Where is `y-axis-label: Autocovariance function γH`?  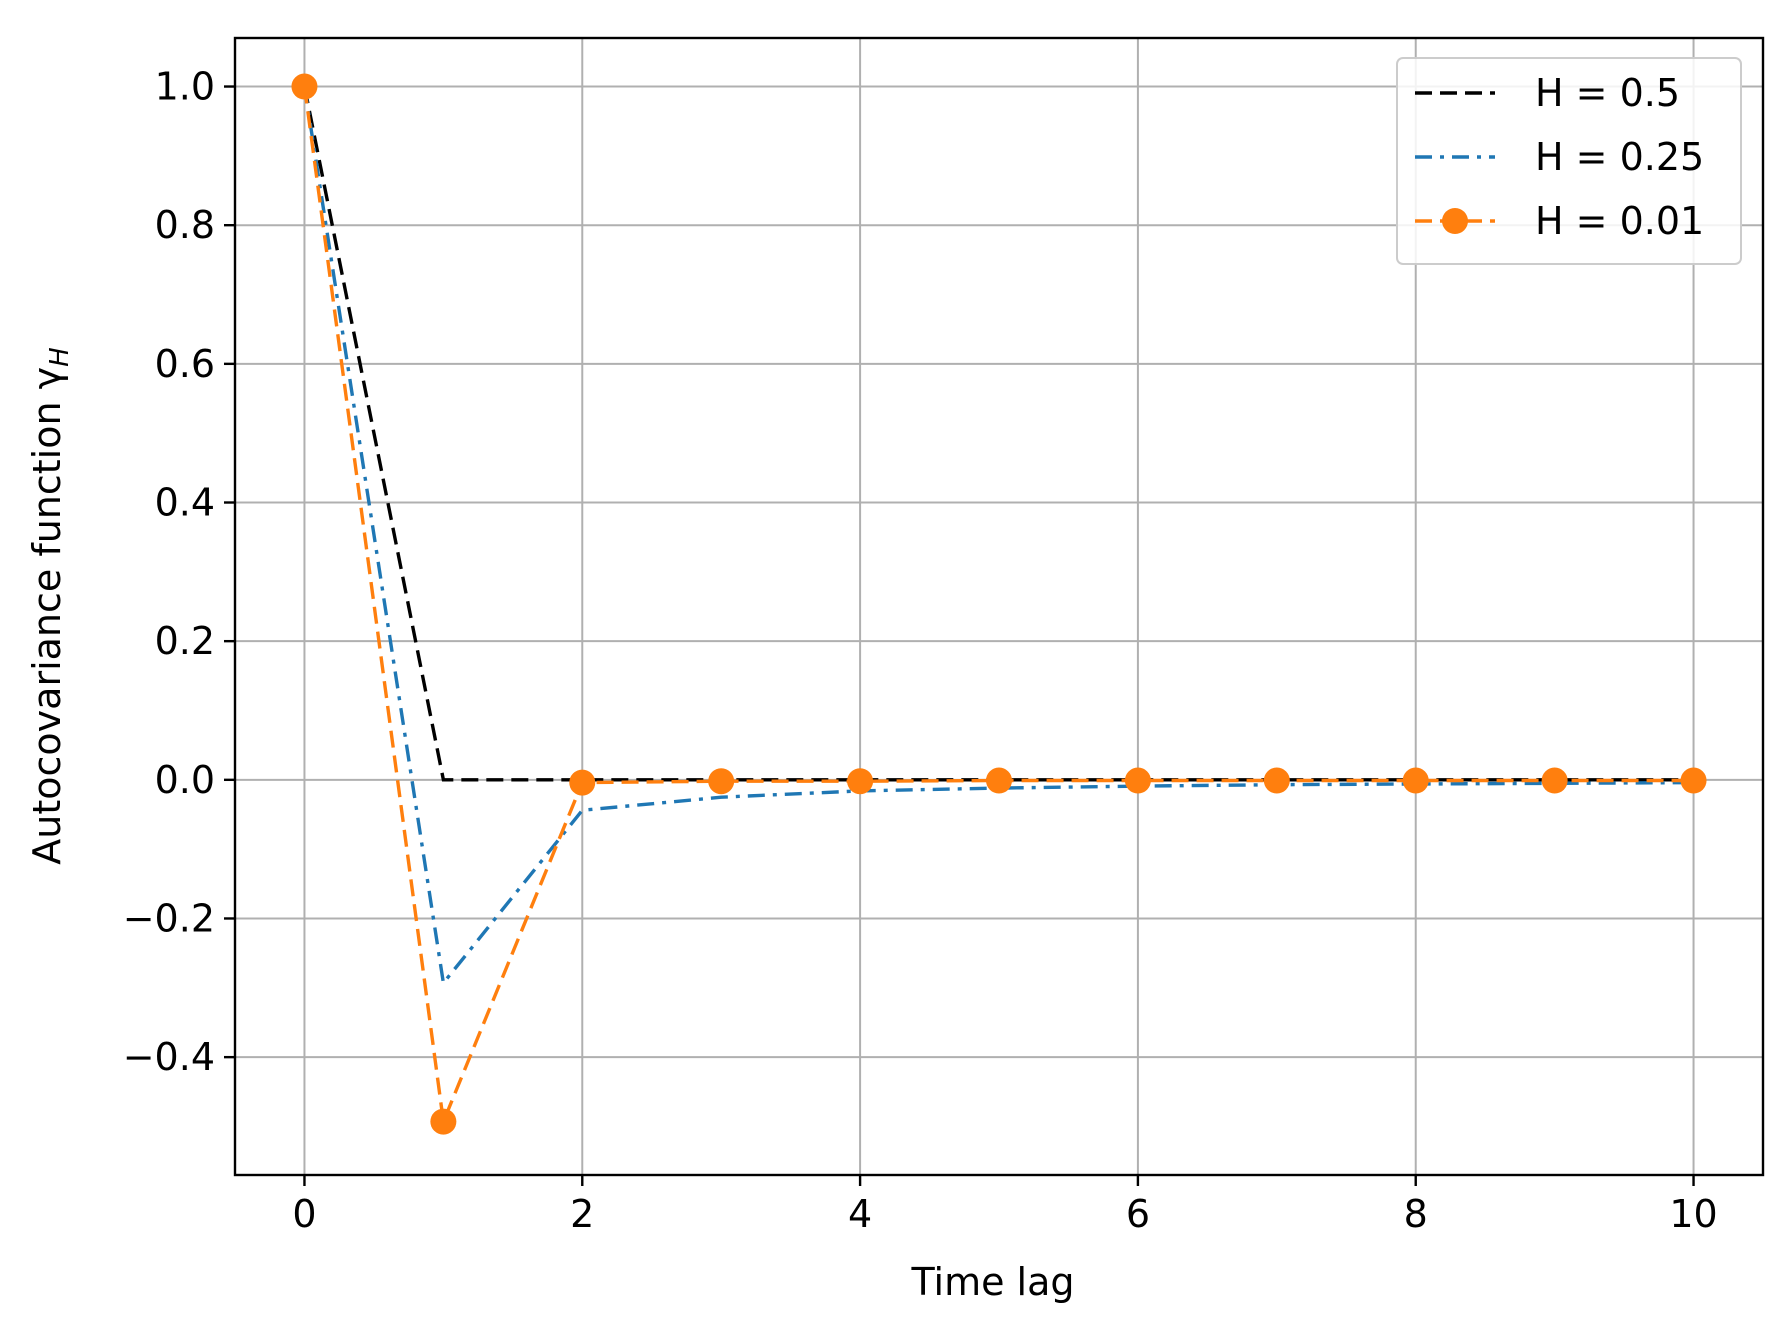 y-axis-label: Autocovariance function γH is located at coordinates (50, 605).